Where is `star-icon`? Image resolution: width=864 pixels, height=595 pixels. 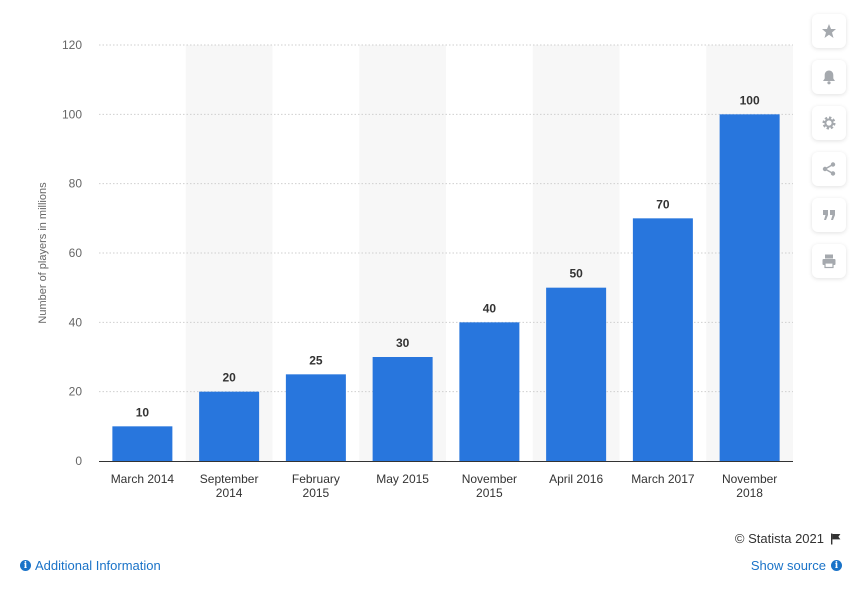 star-icon is located at coordinates (829, 31).